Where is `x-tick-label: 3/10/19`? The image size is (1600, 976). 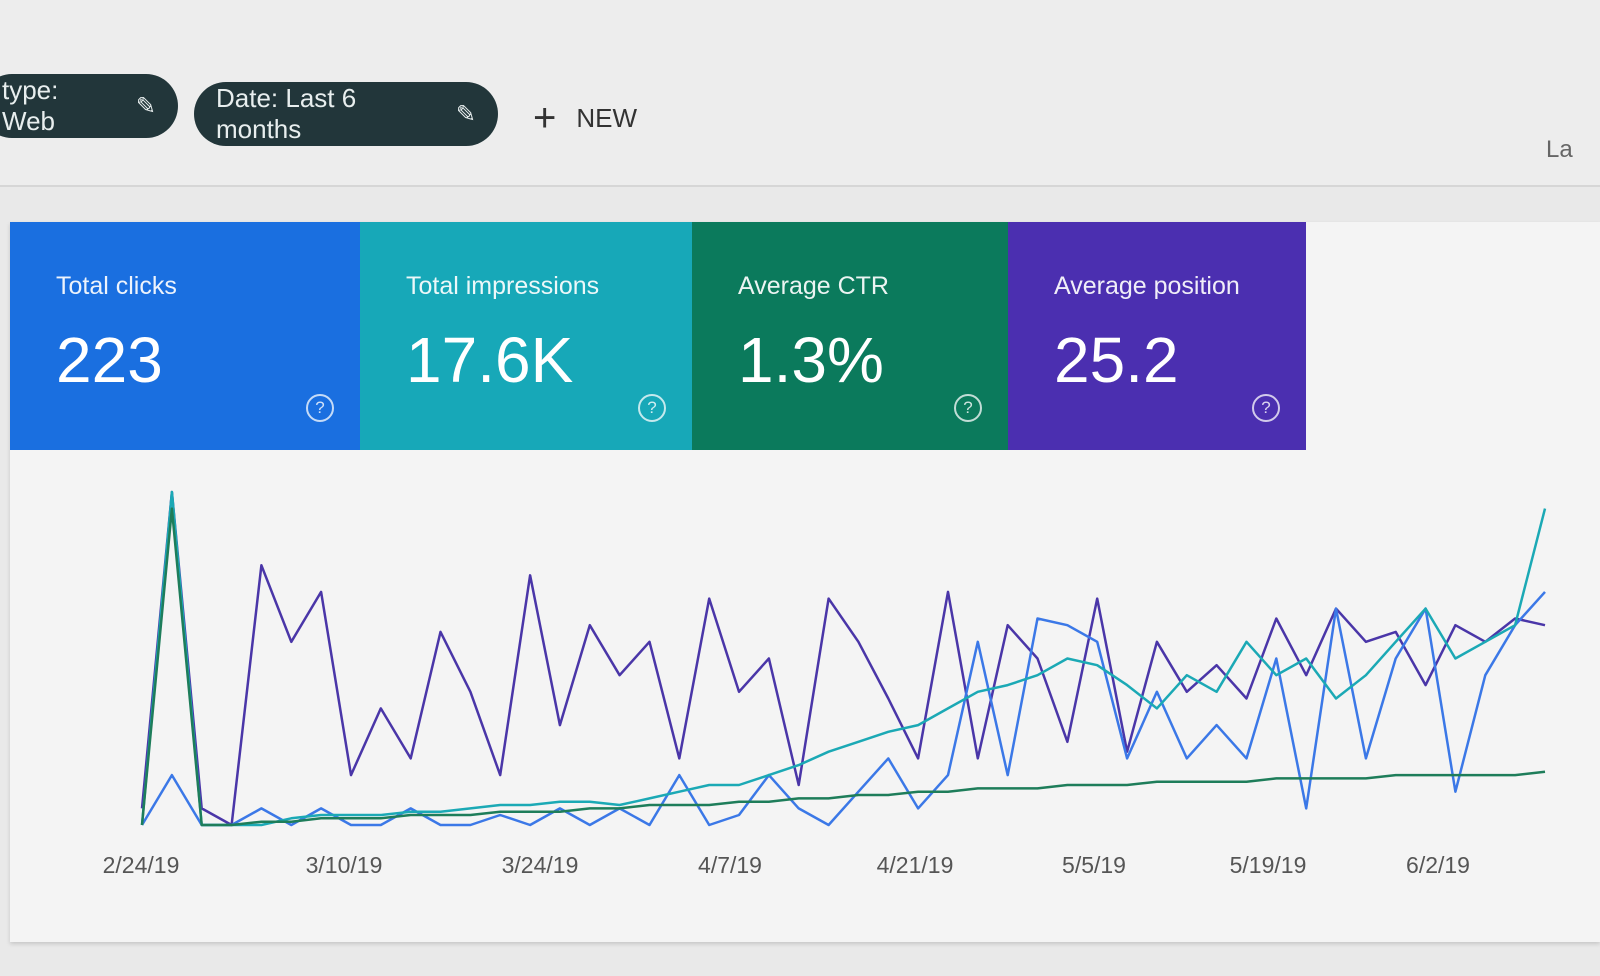 x-tick-label: 3/10/19 is located at coordinates (344, 865).